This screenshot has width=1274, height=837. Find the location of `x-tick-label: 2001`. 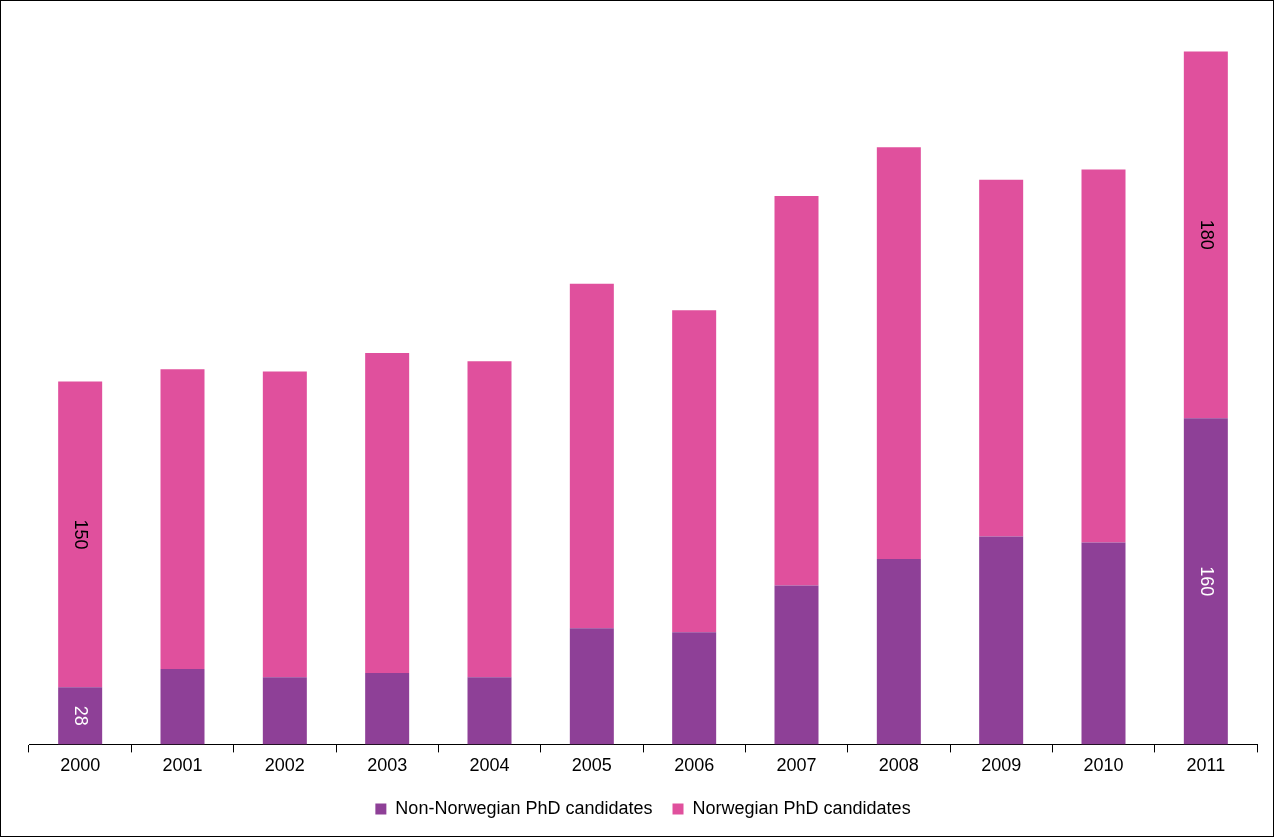

x-tick-label: 2001 is located at coordinates (182, 765).